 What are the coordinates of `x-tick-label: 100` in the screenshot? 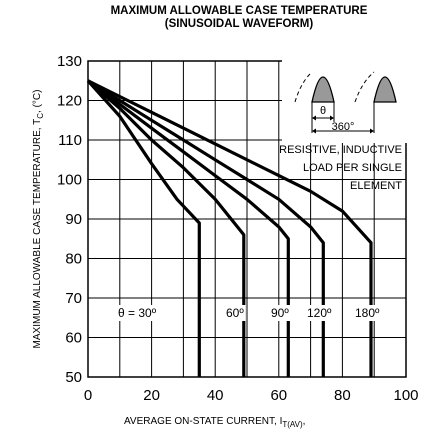 It's located at (405, 395).